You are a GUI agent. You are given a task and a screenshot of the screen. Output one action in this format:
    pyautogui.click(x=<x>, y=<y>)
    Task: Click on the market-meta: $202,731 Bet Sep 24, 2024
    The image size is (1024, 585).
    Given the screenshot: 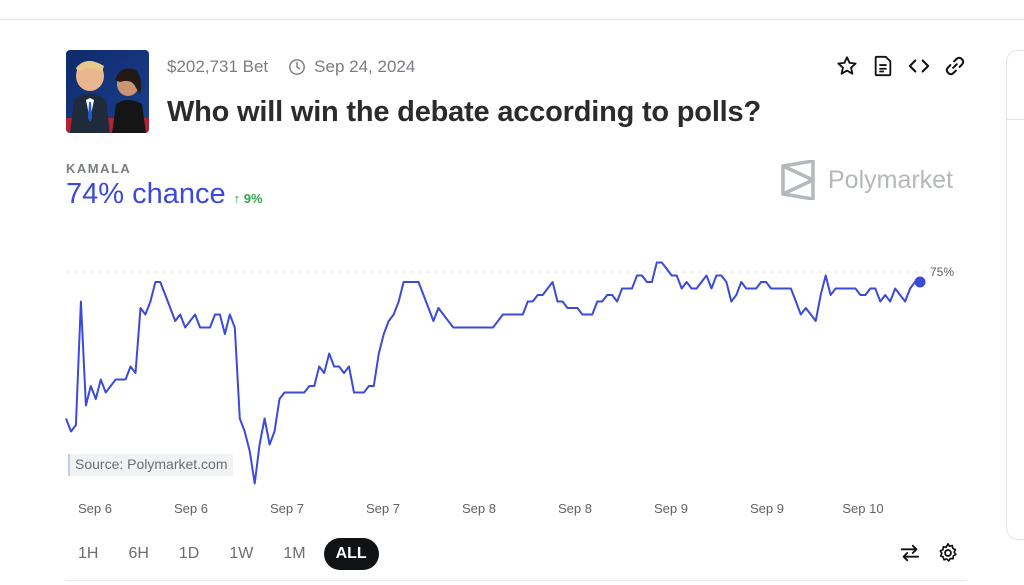 What is the action you would take?
    pyautogui.click(x=291, y=67)
    